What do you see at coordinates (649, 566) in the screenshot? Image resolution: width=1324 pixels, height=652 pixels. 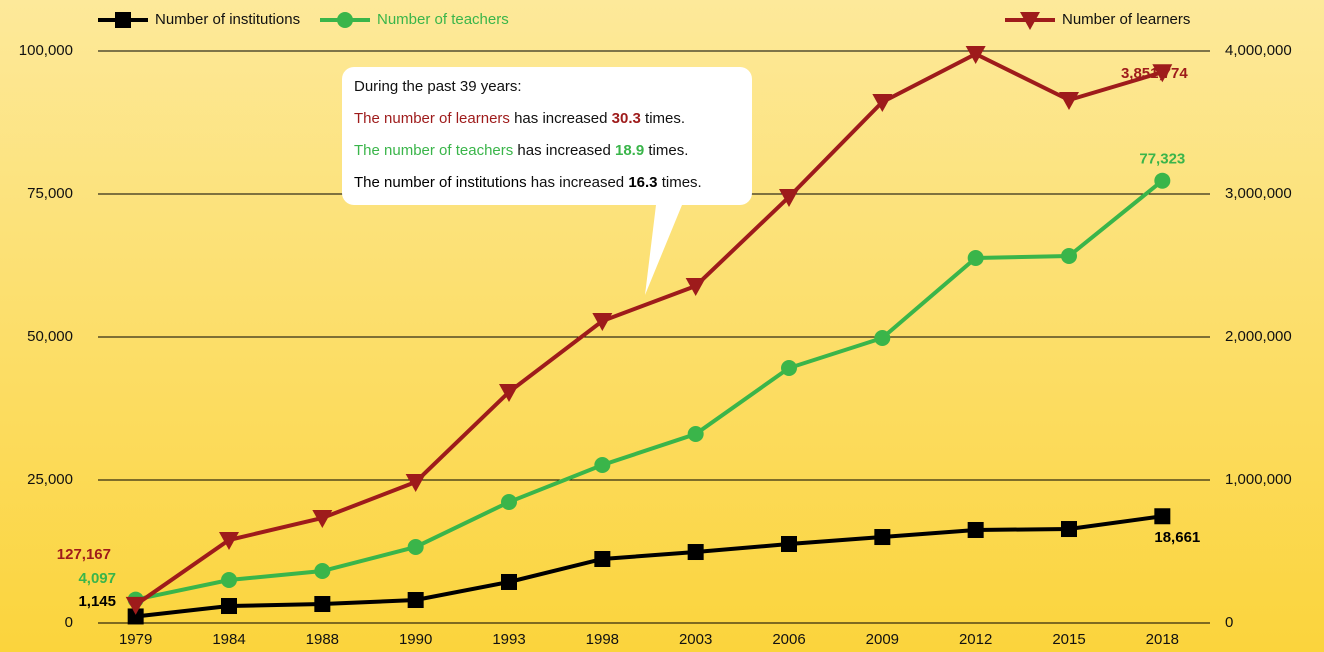 I see `series-line` at bounding box center [649, 566].